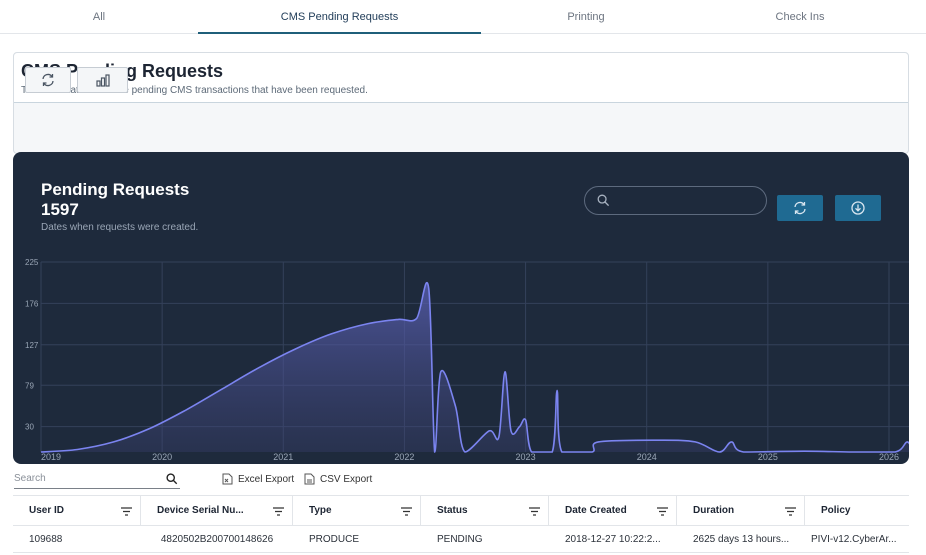  I want to click on chart-download-button, so click(858, 208).